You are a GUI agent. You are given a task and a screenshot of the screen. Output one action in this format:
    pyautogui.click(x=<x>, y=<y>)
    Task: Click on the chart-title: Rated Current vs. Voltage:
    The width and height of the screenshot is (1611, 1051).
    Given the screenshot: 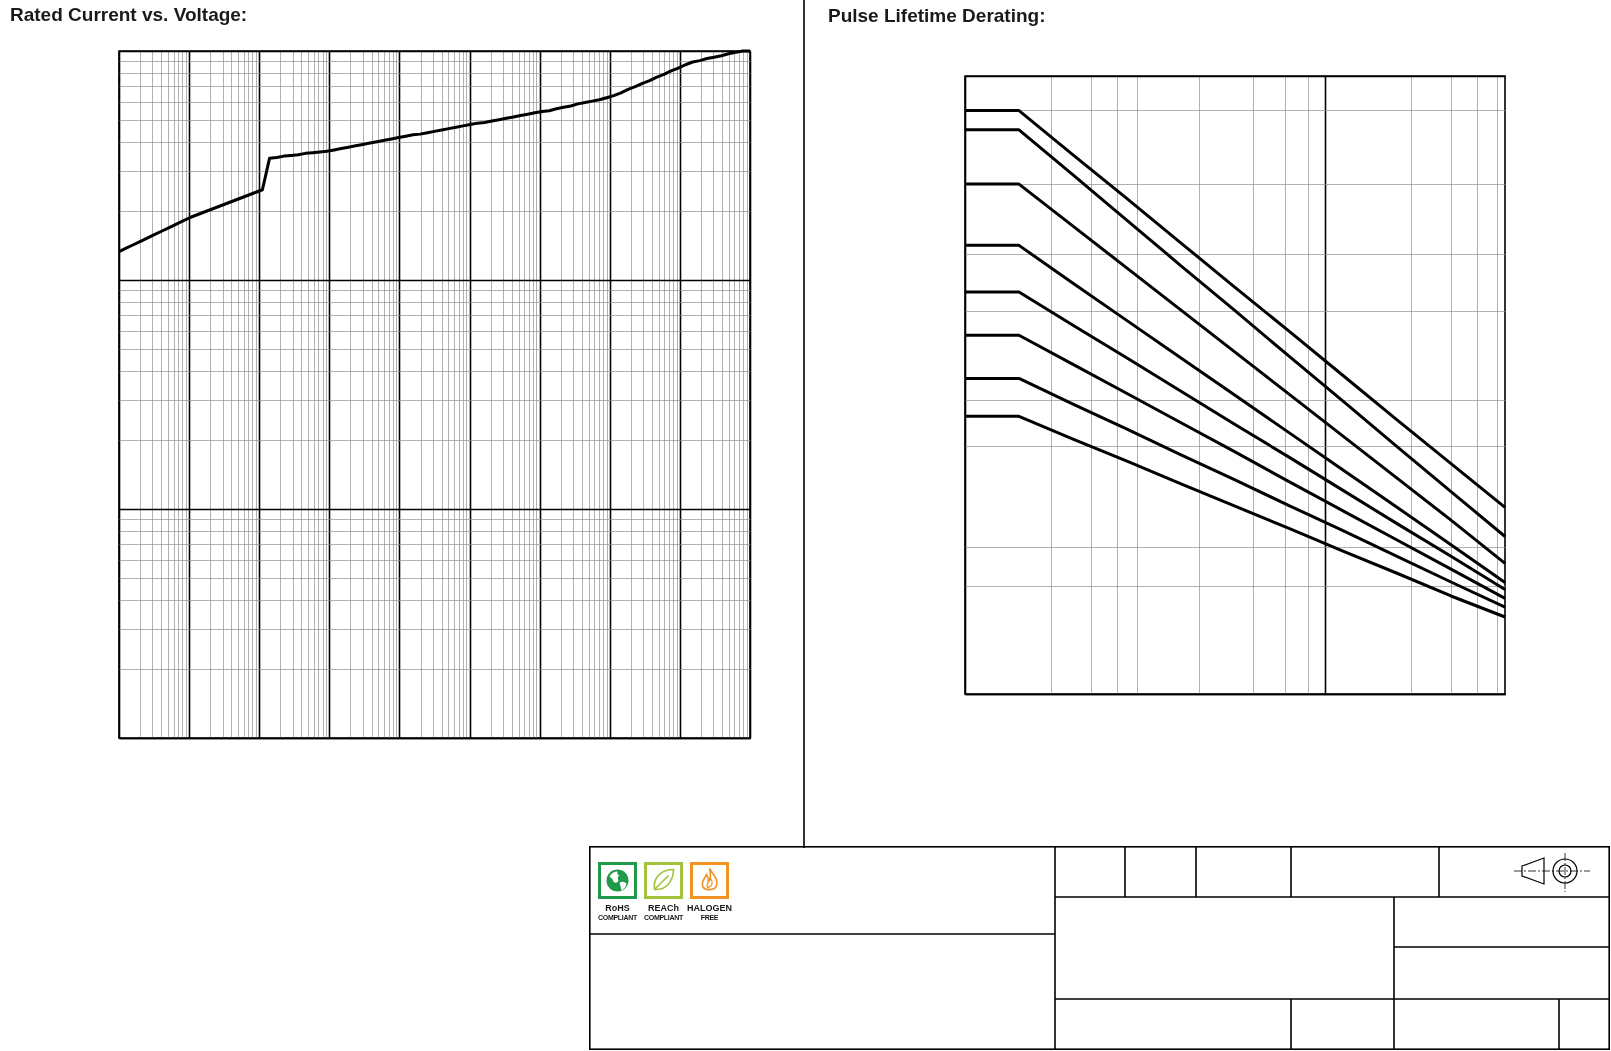 What is the action you would take?
    pyautogui.click(x=129, y=14)
    